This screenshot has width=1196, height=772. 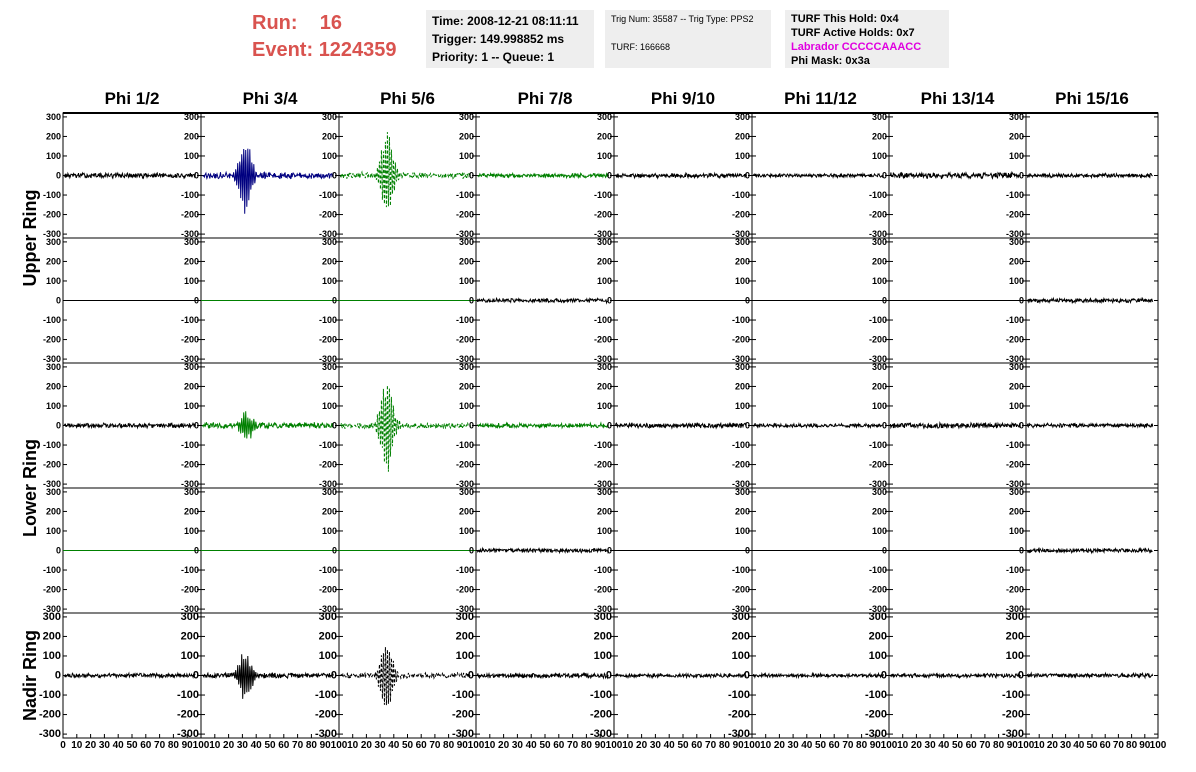 What do you see at coordinates (505, 21) in the screenshot?
I see `time-text: Time: 2008-12-21 08:11:11` at bounding box center [505, 21].